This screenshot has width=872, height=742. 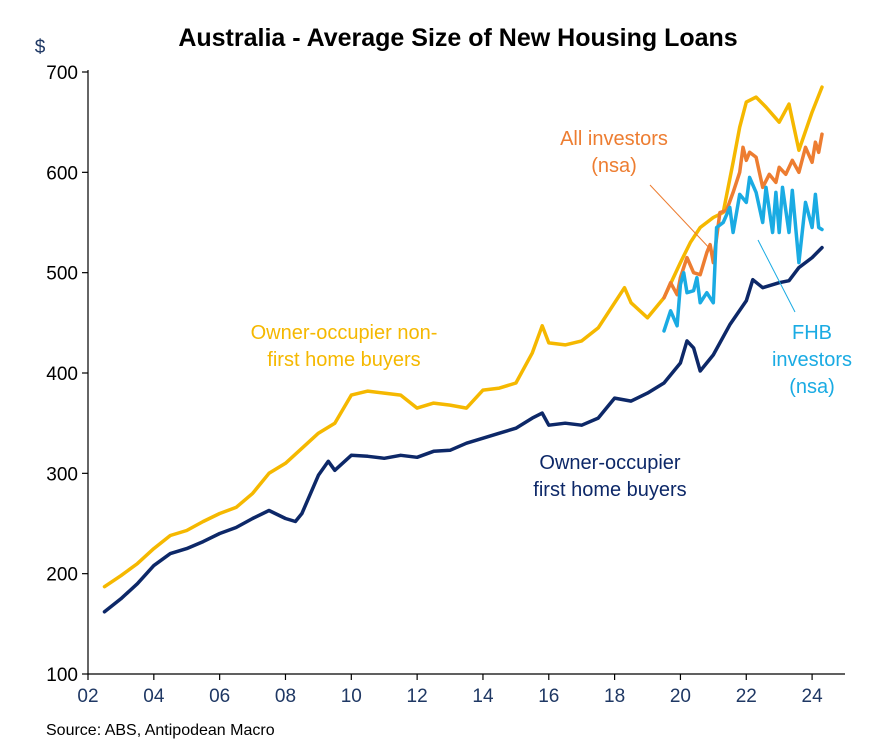 I want to click on fhb-investors-line, so click(x=743, y=254).